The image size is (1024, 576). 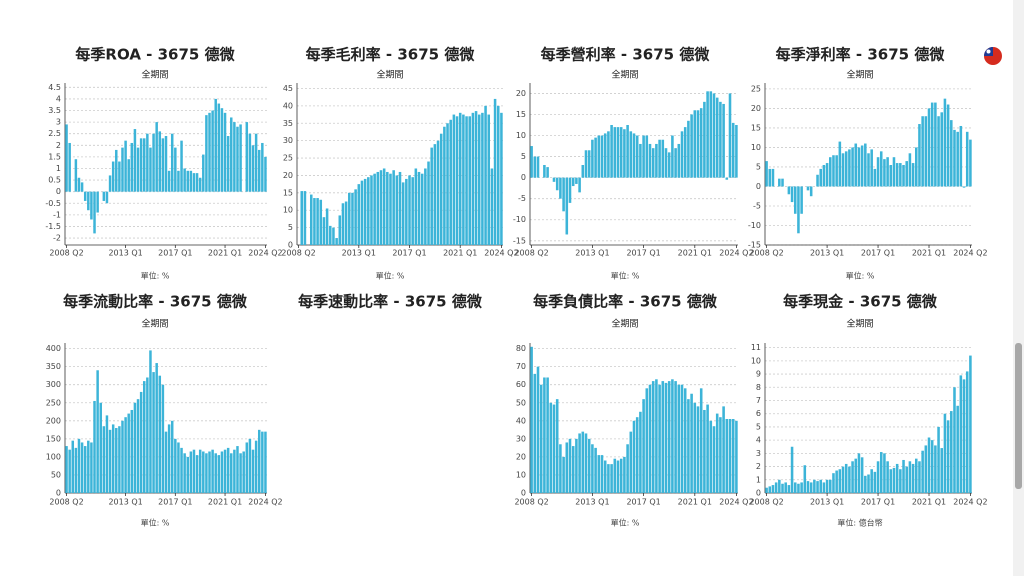 I want to click on y-tick-label: 10, so click(x=756, y=147).